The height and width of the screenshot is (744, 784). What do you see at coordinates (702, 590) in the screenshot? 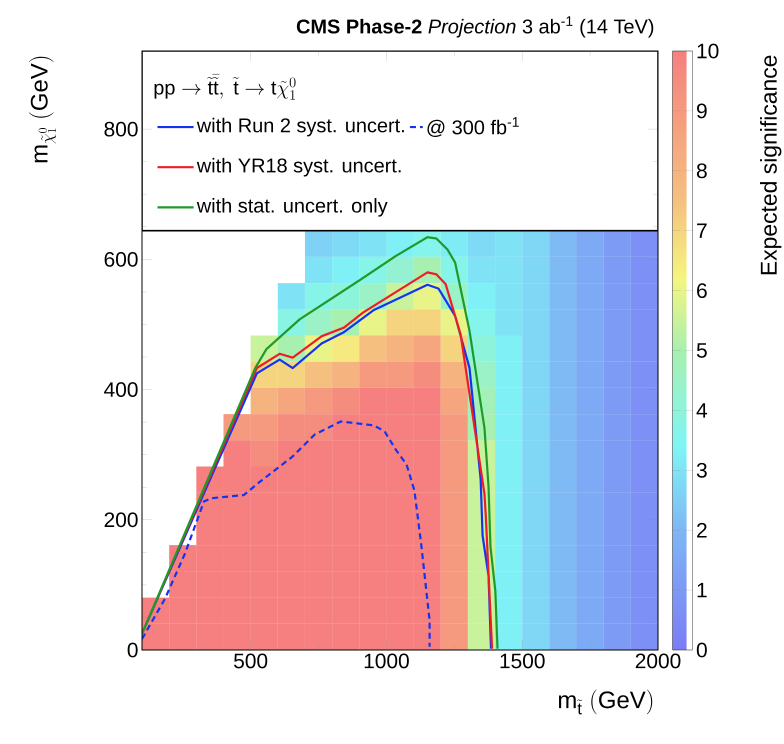
I see `color-bar-label: 1` at bounding box center [702, 590].